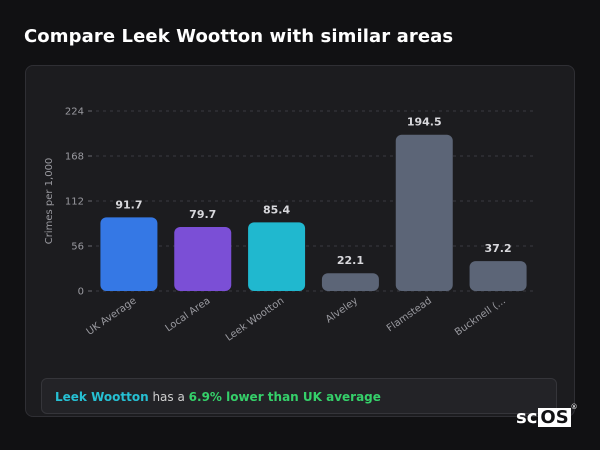 Image resolution: width=600 pixels, height=450 pixels. What do you see at coordinates (284, 397) in the screenshot?
I see `summary-delta: 6.9% lower than UK average` at bounding box center [284, 397].